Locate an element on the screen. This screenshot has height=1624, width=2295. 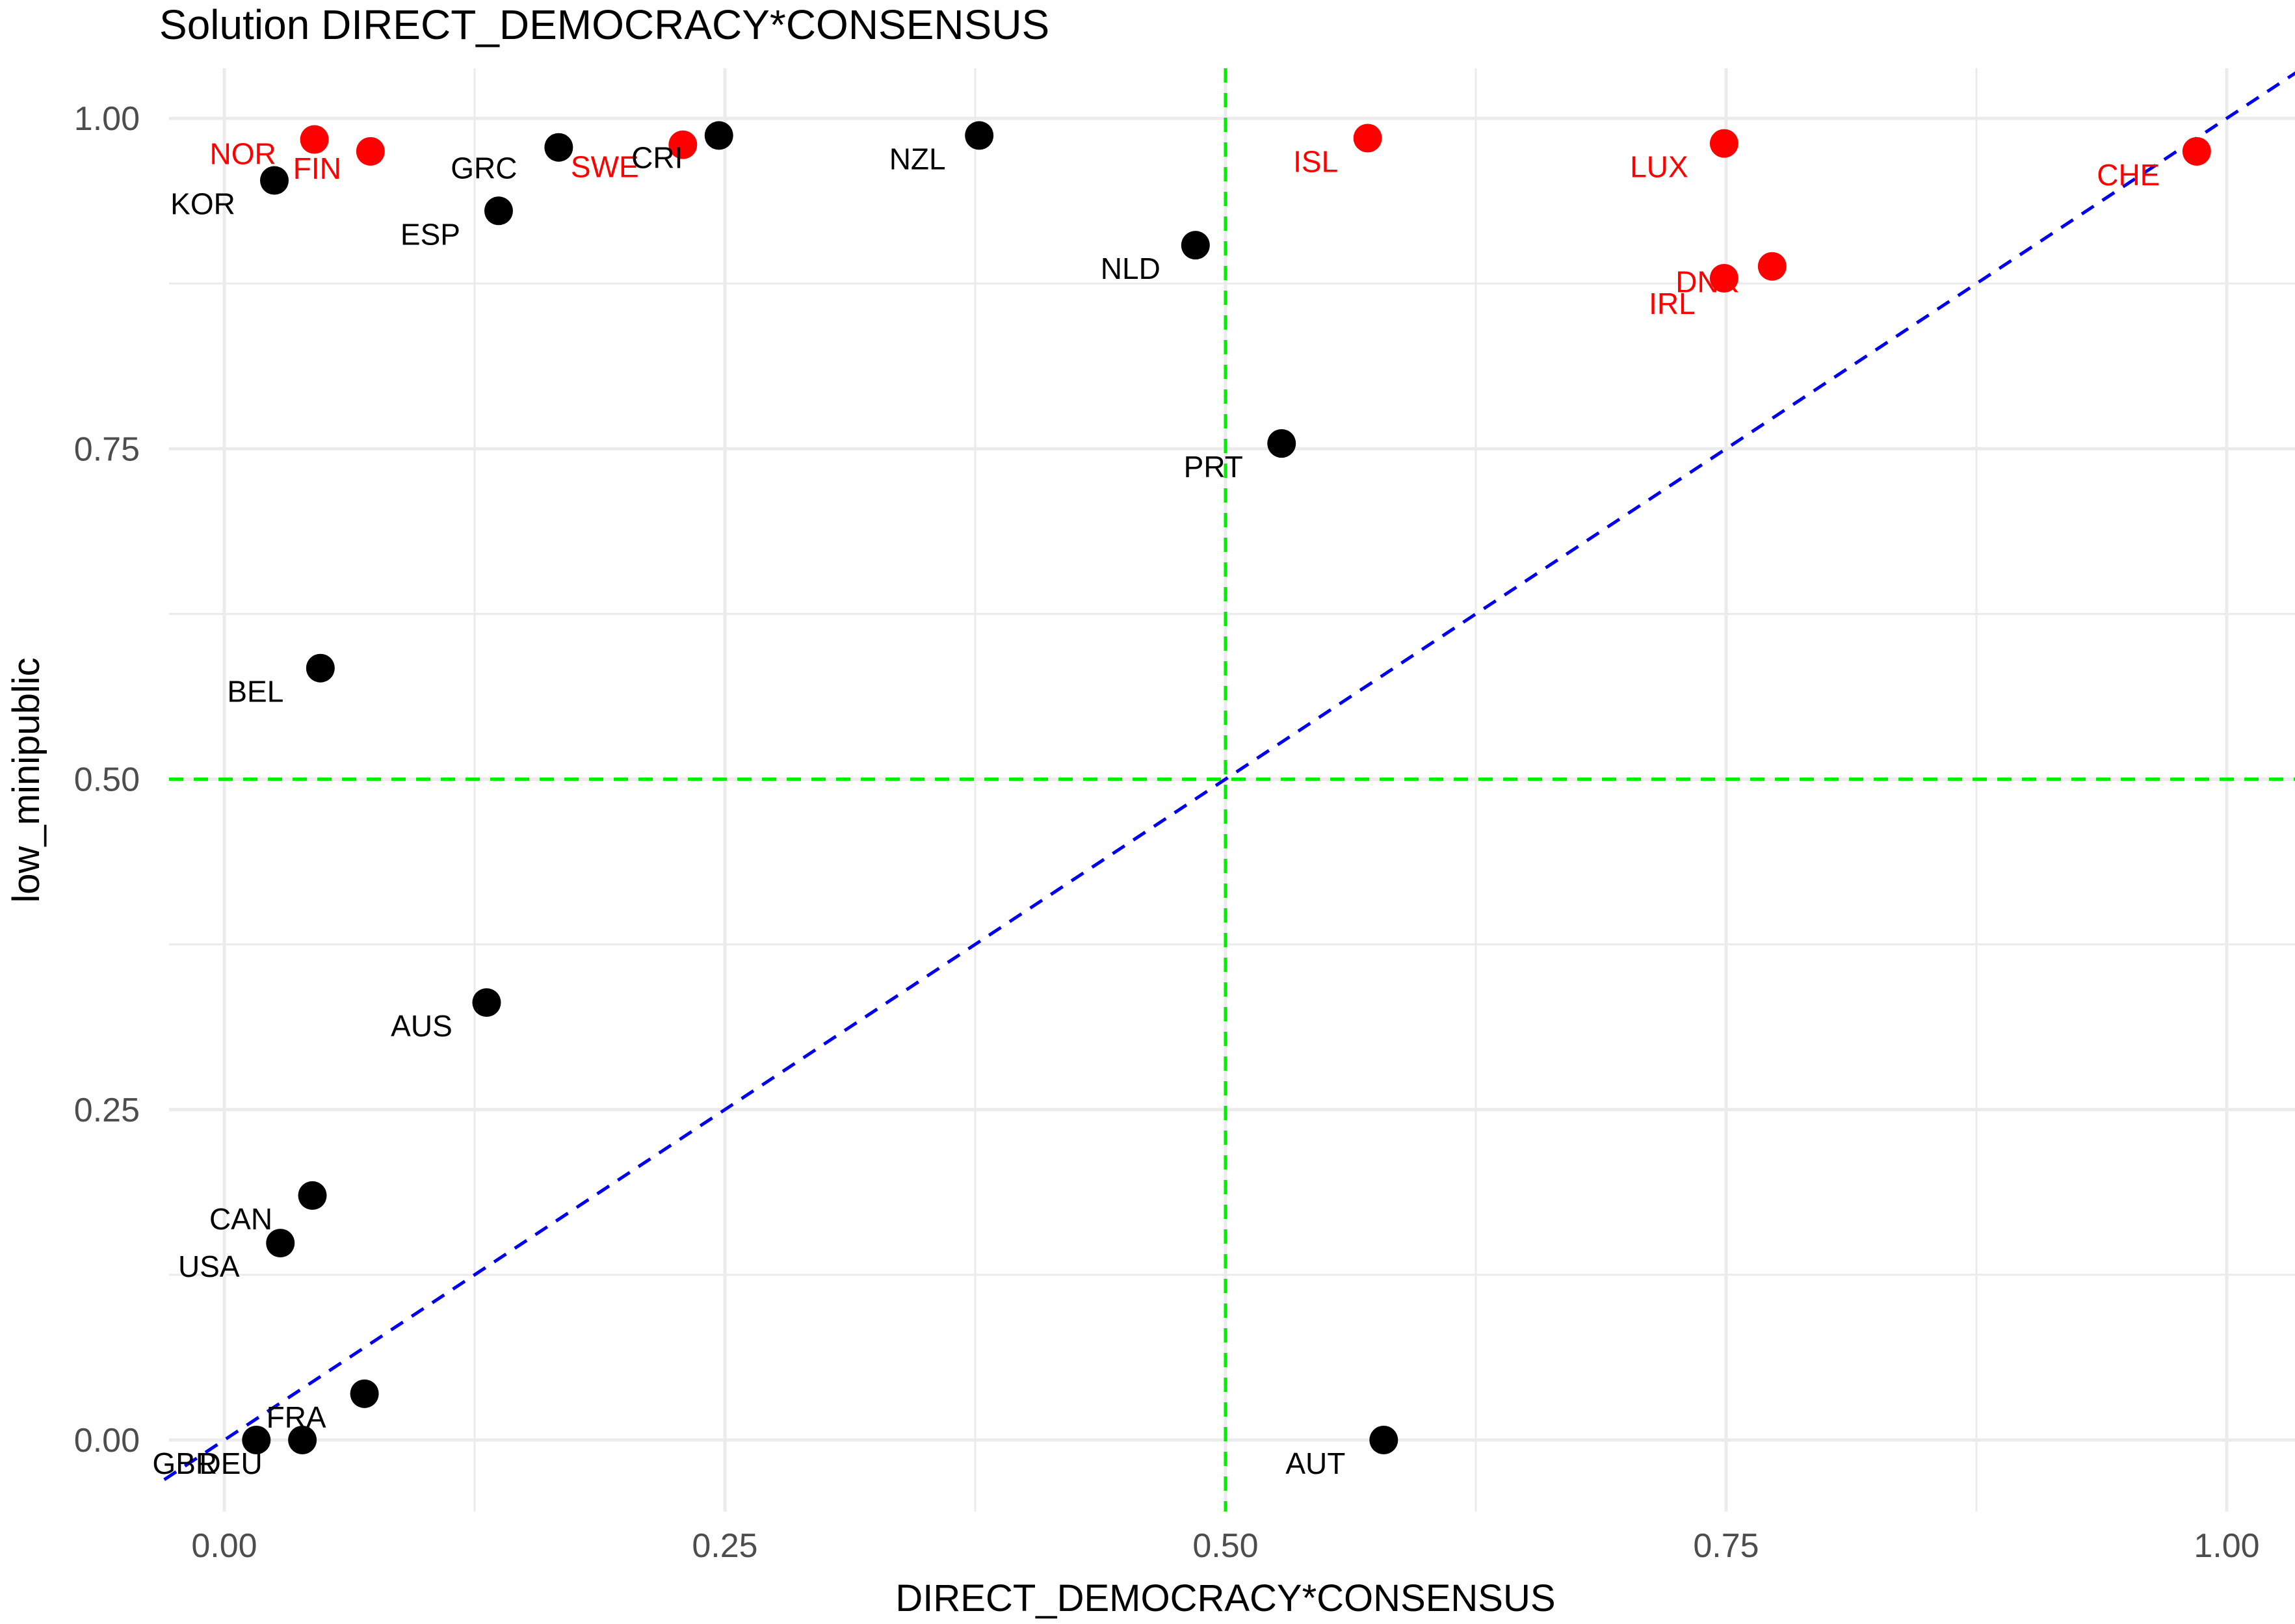
point-label-fra: FRA is located at coordinates (296, 1417).